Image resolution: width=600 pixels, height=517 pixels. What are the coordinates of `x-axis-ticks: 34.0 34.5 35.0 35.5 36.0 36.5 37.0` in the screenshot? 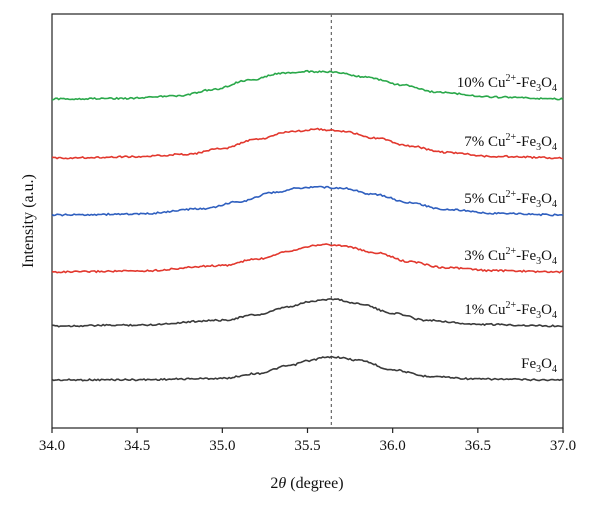 It's located at (307, 441).